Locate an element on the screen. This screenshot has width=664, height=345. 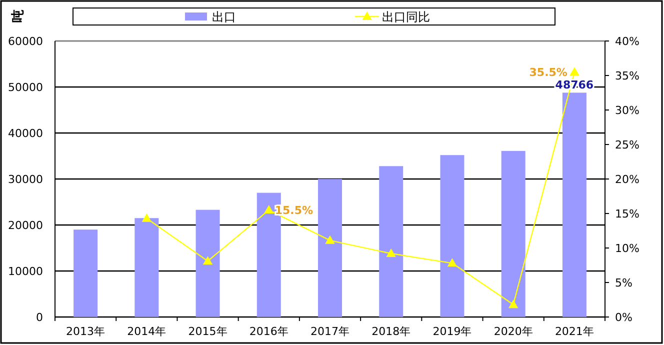
y2-tick-label: 0% is located at coordinates (623, 317).